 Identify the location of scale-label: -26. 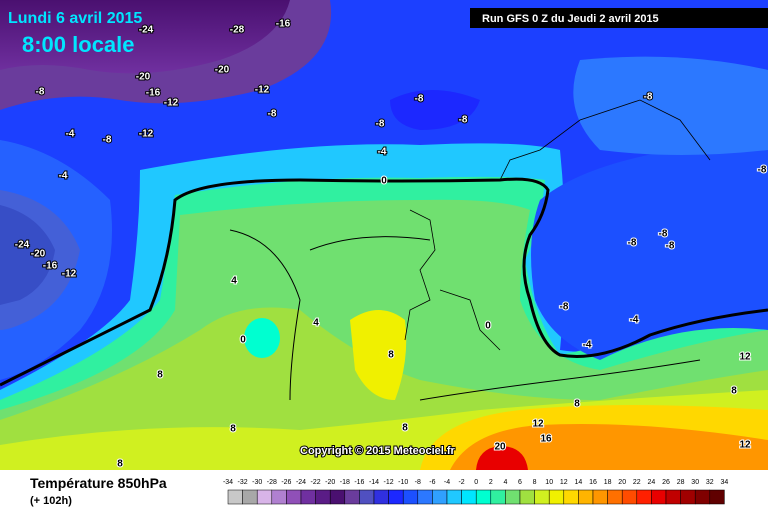
(286, 482).